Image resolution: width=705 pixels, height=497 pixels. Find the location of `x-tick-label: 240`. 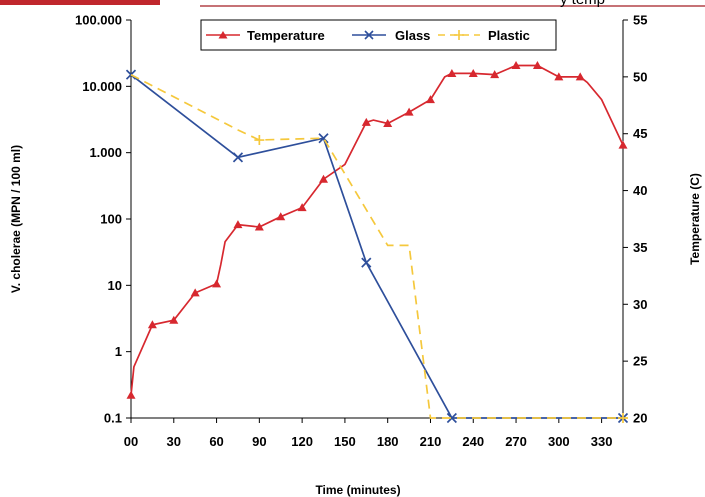

x-tick-label: 240 is located at coordinates (473, 441).